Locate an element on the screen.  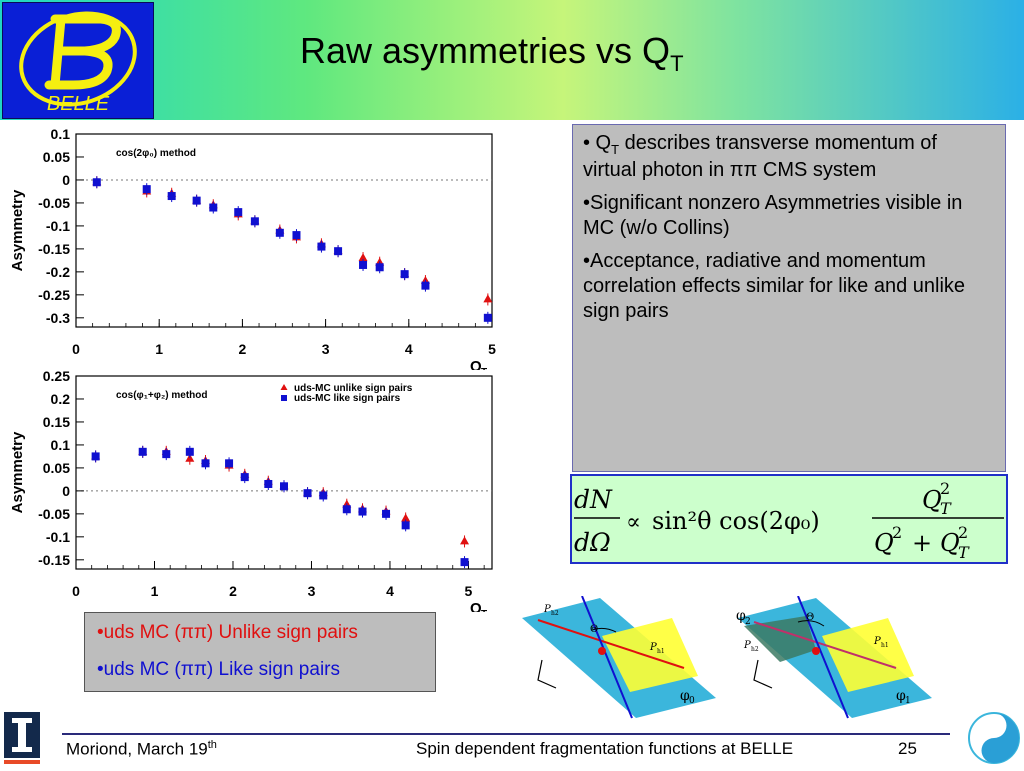
y-tick-label: -0.15 is located at coordinates (54, 560).